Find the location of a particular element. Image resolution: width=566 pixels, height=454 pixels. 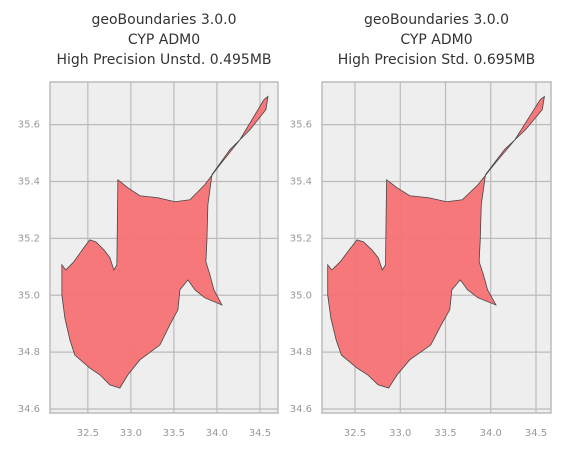

chart-title: High Precision Std. 0.695MB is located at coordinates (436, 60).